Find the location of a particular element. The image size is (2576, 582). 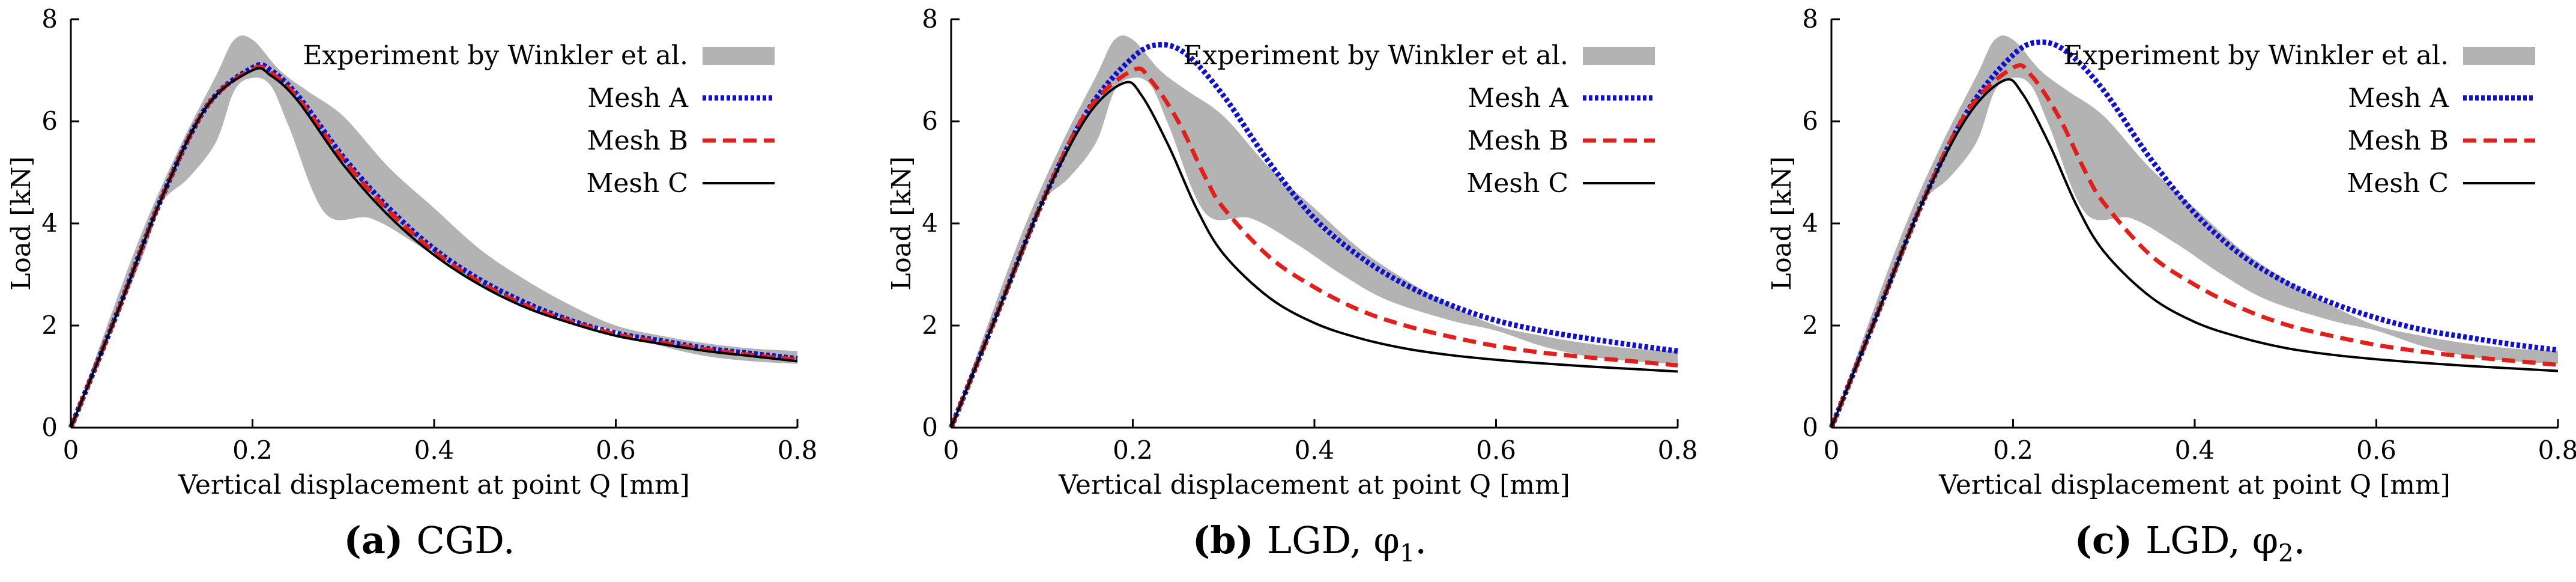

caption-label: (a) is located at coordinates (373, 540).